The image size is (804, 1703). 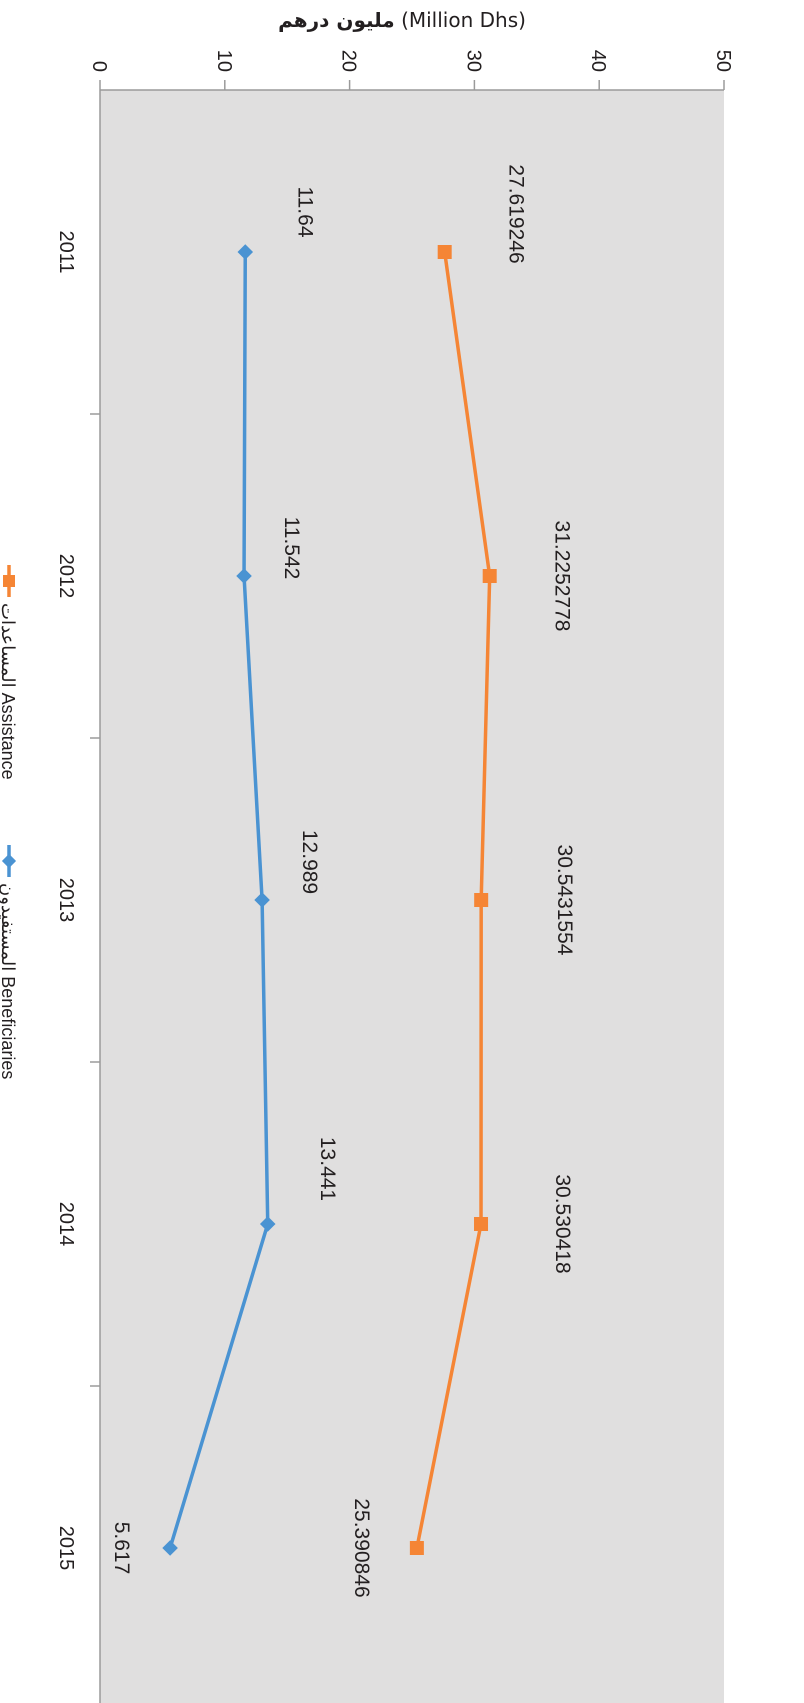 What do you see at coordinates (309, 862) in the screenshot?
I see `data-label: 12.989` at bounding box center [309, 862].